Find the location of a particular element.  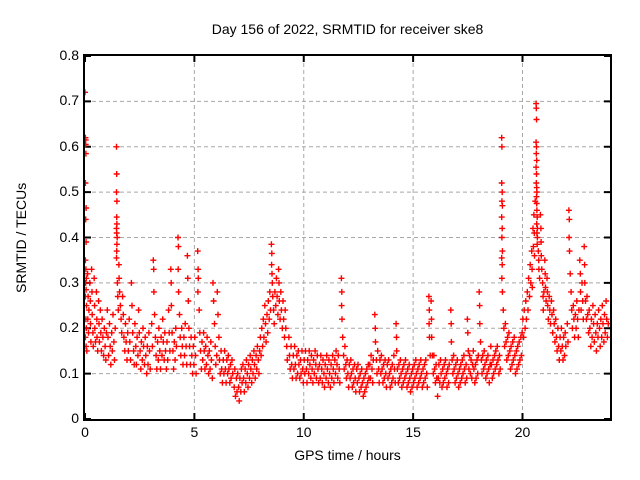

x-tick-label-20: 20 is located at coordinates (522, 432).